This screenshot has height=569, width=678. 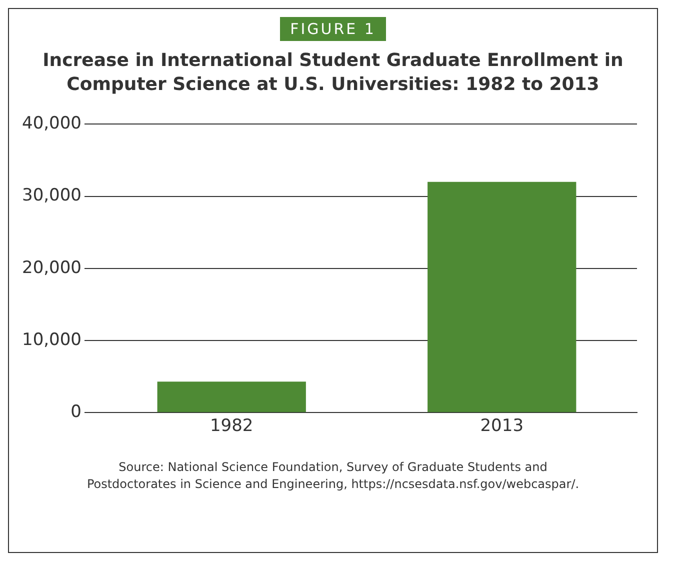 What do you see at coordinates (52, 340) in the screenshot?
I see `y-tick-label: 10,000` at bounding box center [52, 340].